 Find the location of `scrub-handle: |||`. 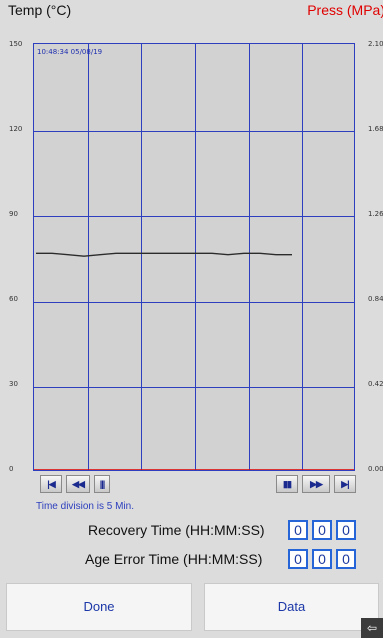

scrub-handle: ||| is located at coordinates (102, 484).